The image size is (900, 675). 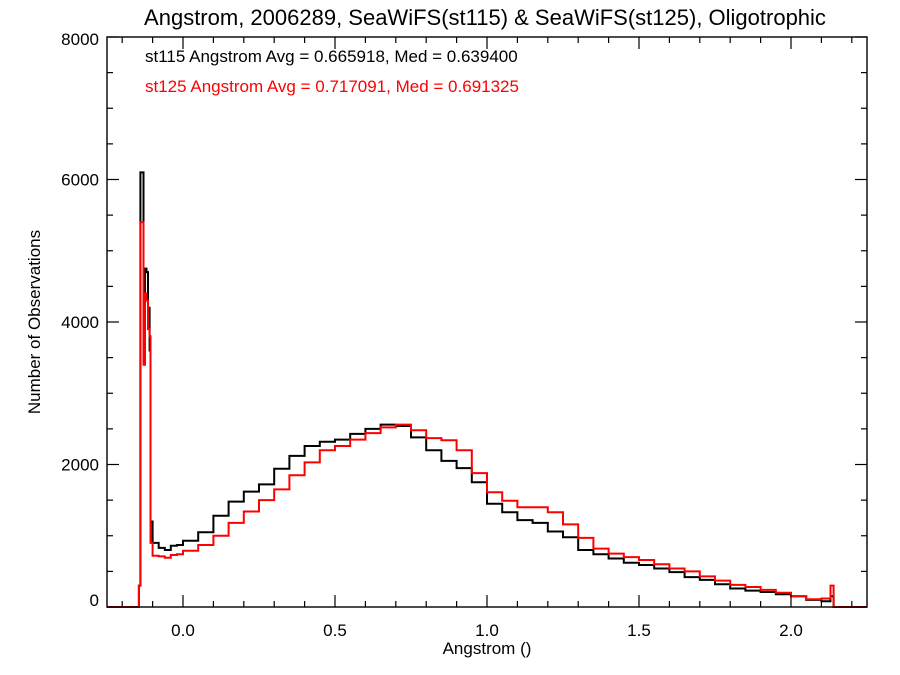 I want to click on x-tick-label: 2.0, so click(x=791, y=630).